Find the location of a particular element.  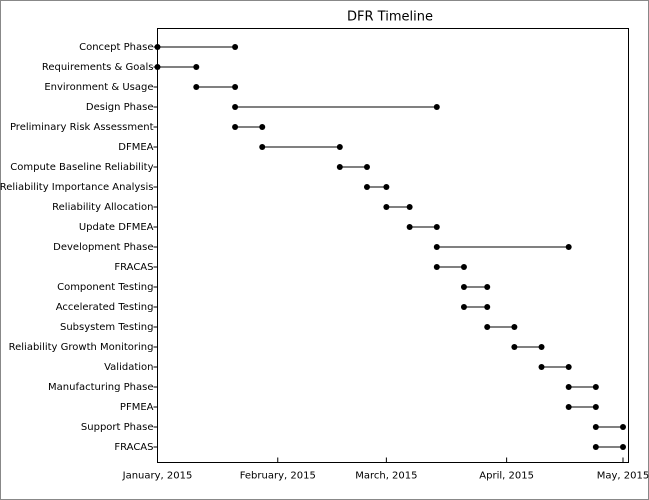

y-tick-label: Environment & Usage is located at coordinates (98, 87).